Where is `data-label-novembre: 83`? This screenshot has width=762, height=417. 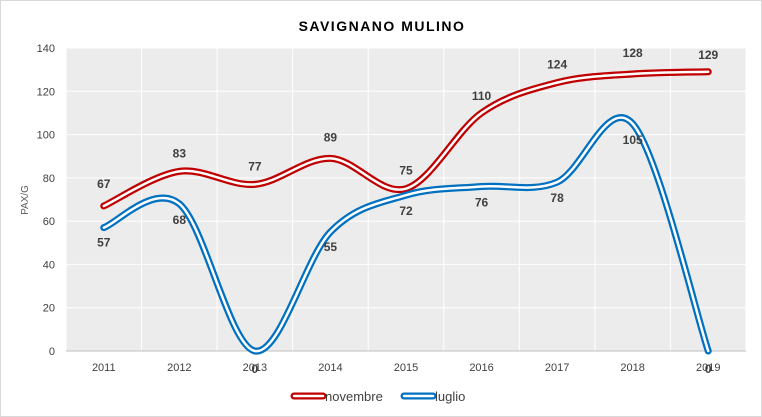
data-label-novembre: 83 is located at coordinates (180, 153).